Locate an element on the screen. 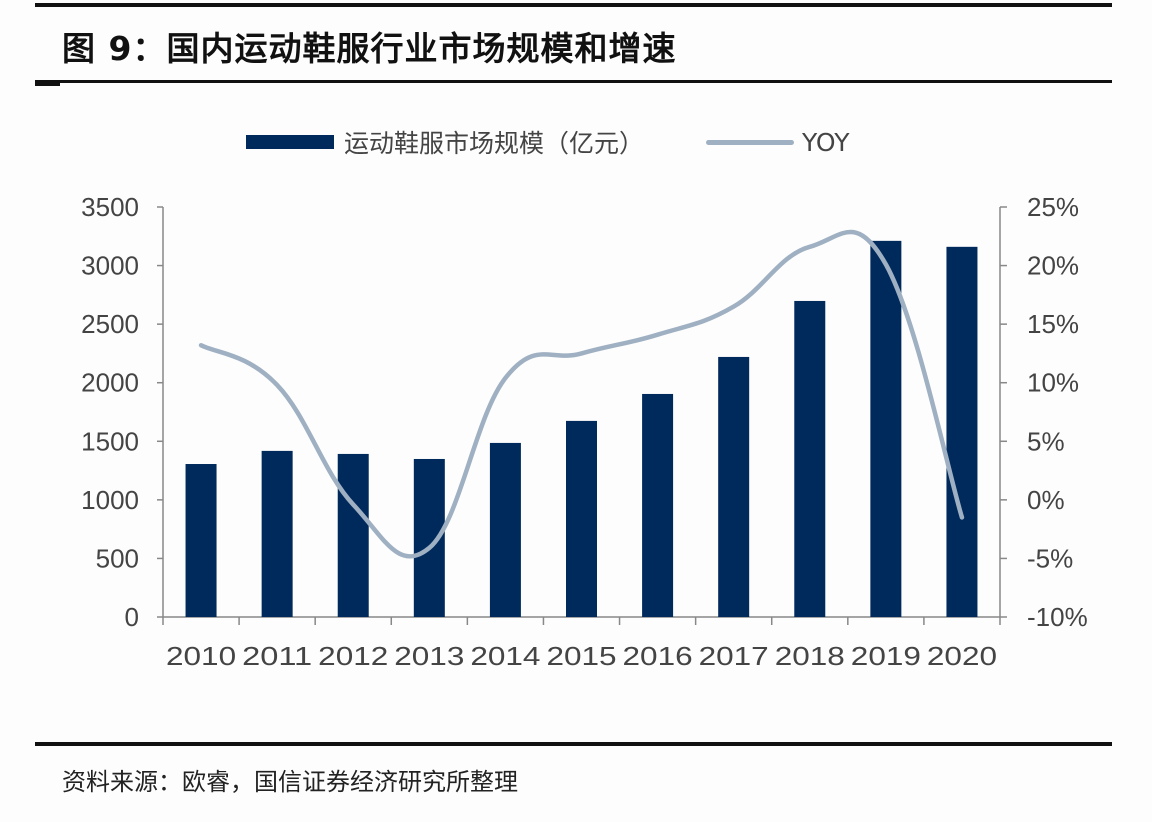 The width and height of the screenshot is (1152, 822). bar-2019 is located at coordinates (886, 428).